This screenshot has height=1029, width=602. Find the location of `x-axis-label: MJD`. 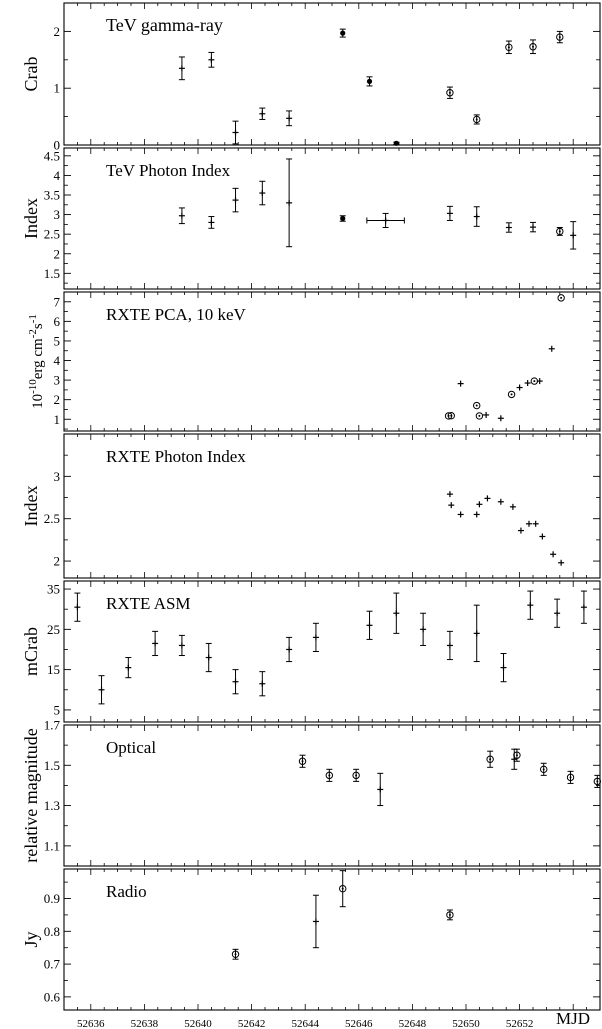

x-axis-label: MJD is located at coordinates (573, 1018).